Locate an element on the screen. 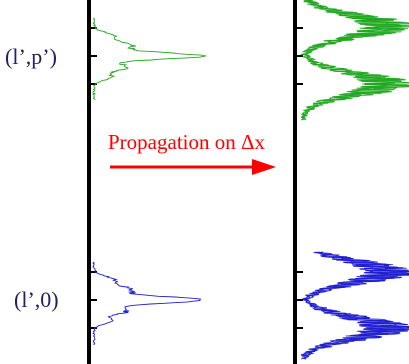 This screenshot has width=409, height=364. propagation-arrow is located at coordinates (193, 167).